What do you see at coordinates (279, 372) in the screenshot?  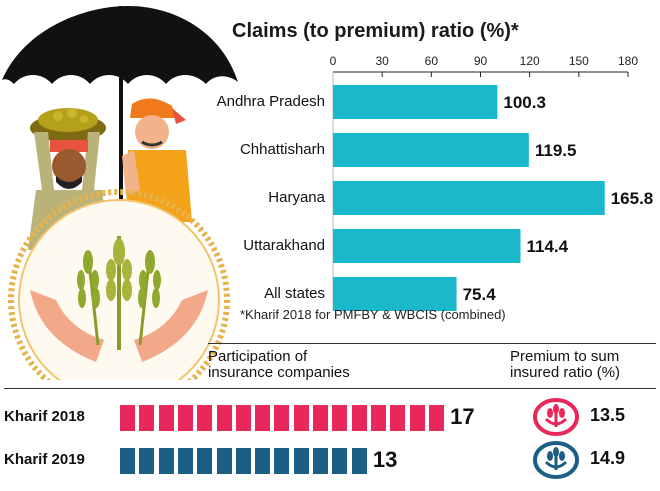 I see `participation-header-line-2: insurance companies` at bounding box center [279, 372].